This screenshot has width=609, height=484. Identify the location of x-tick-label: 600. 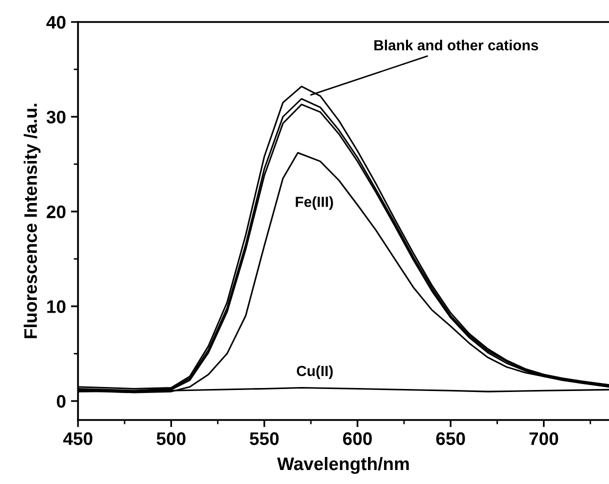
(357, 439).